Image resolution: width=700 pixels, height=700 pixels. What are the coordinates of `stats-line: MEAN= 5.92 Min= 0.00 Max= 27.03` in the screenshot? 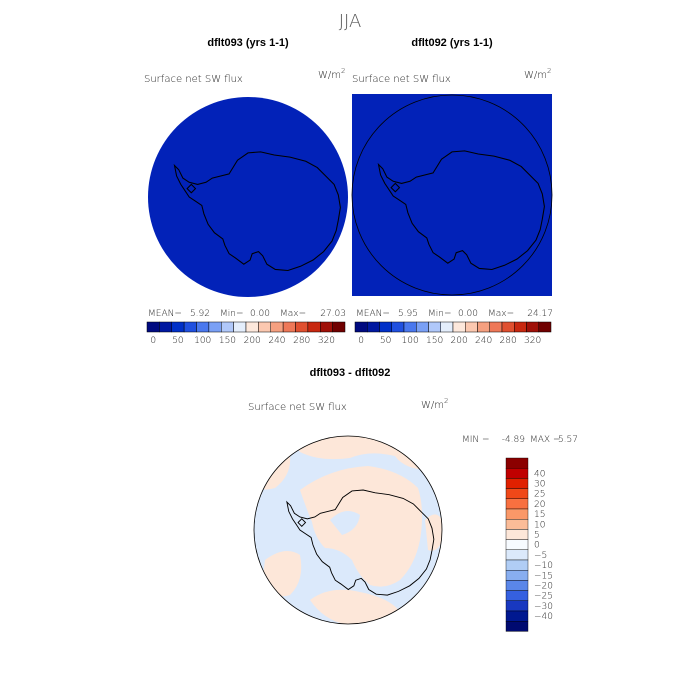 It's located at (247, 314).